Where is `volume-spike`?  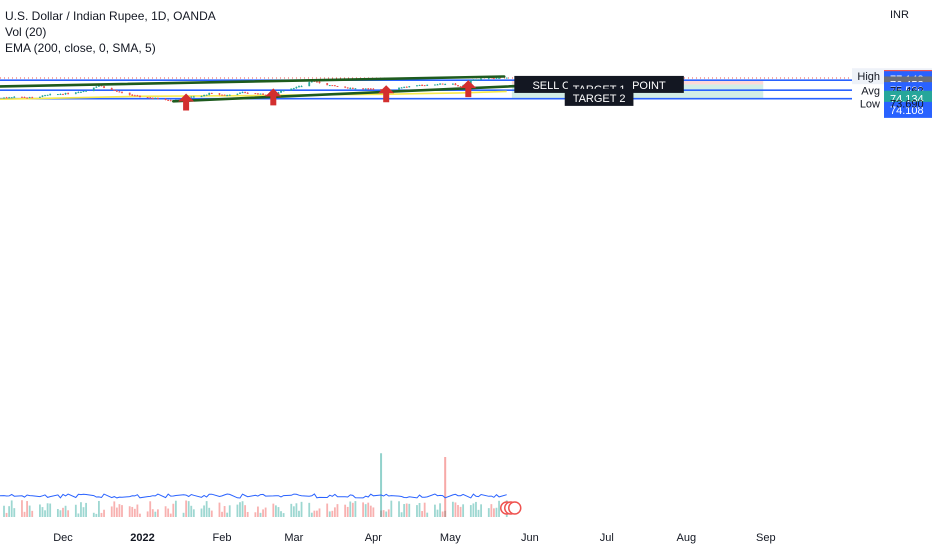
volume-spike is located at coordinates (445, 487).